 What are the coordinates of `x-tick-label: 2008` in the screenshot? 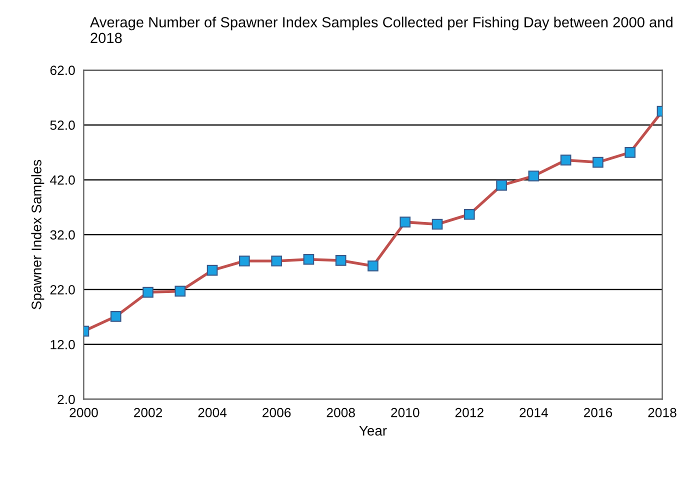 It's located at (340, 413).